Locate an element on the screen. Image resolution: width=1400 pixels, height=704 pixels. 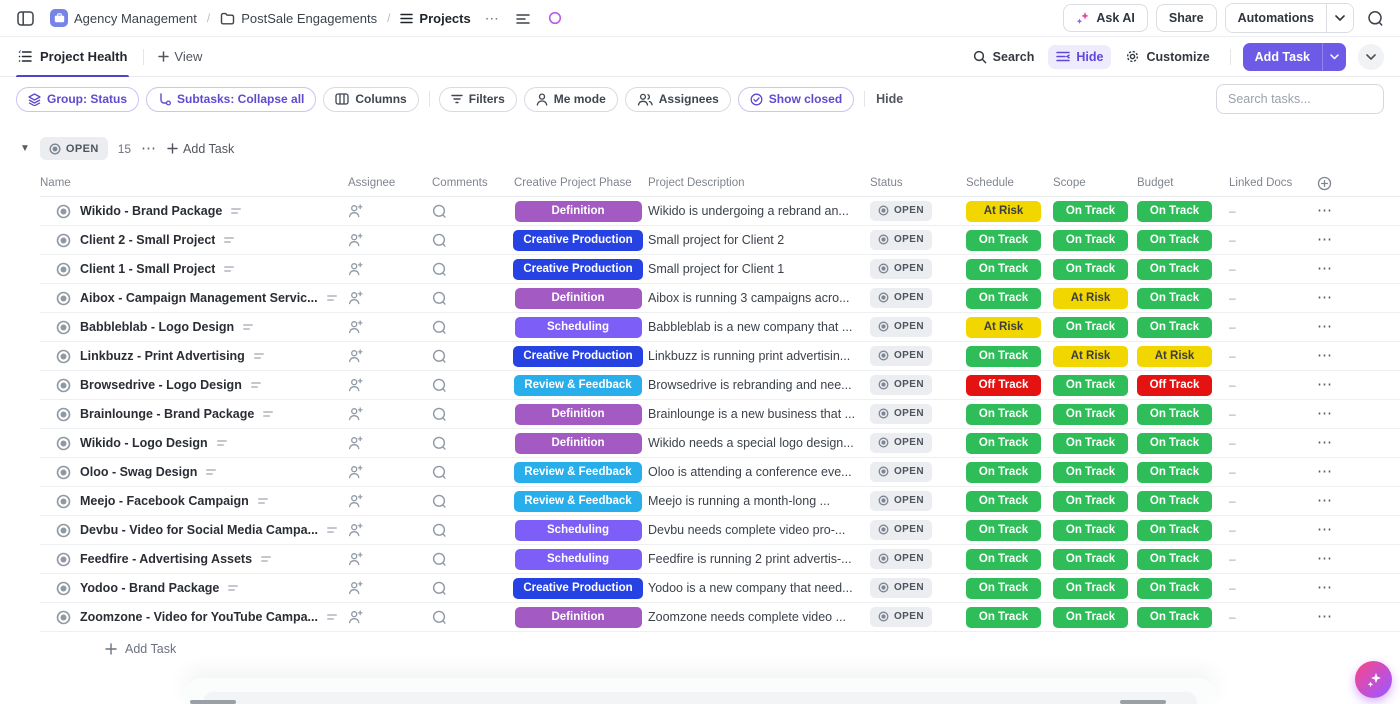
task-name-cell: Feedfire - Advertising Assets is located at coordinates (194, 559).